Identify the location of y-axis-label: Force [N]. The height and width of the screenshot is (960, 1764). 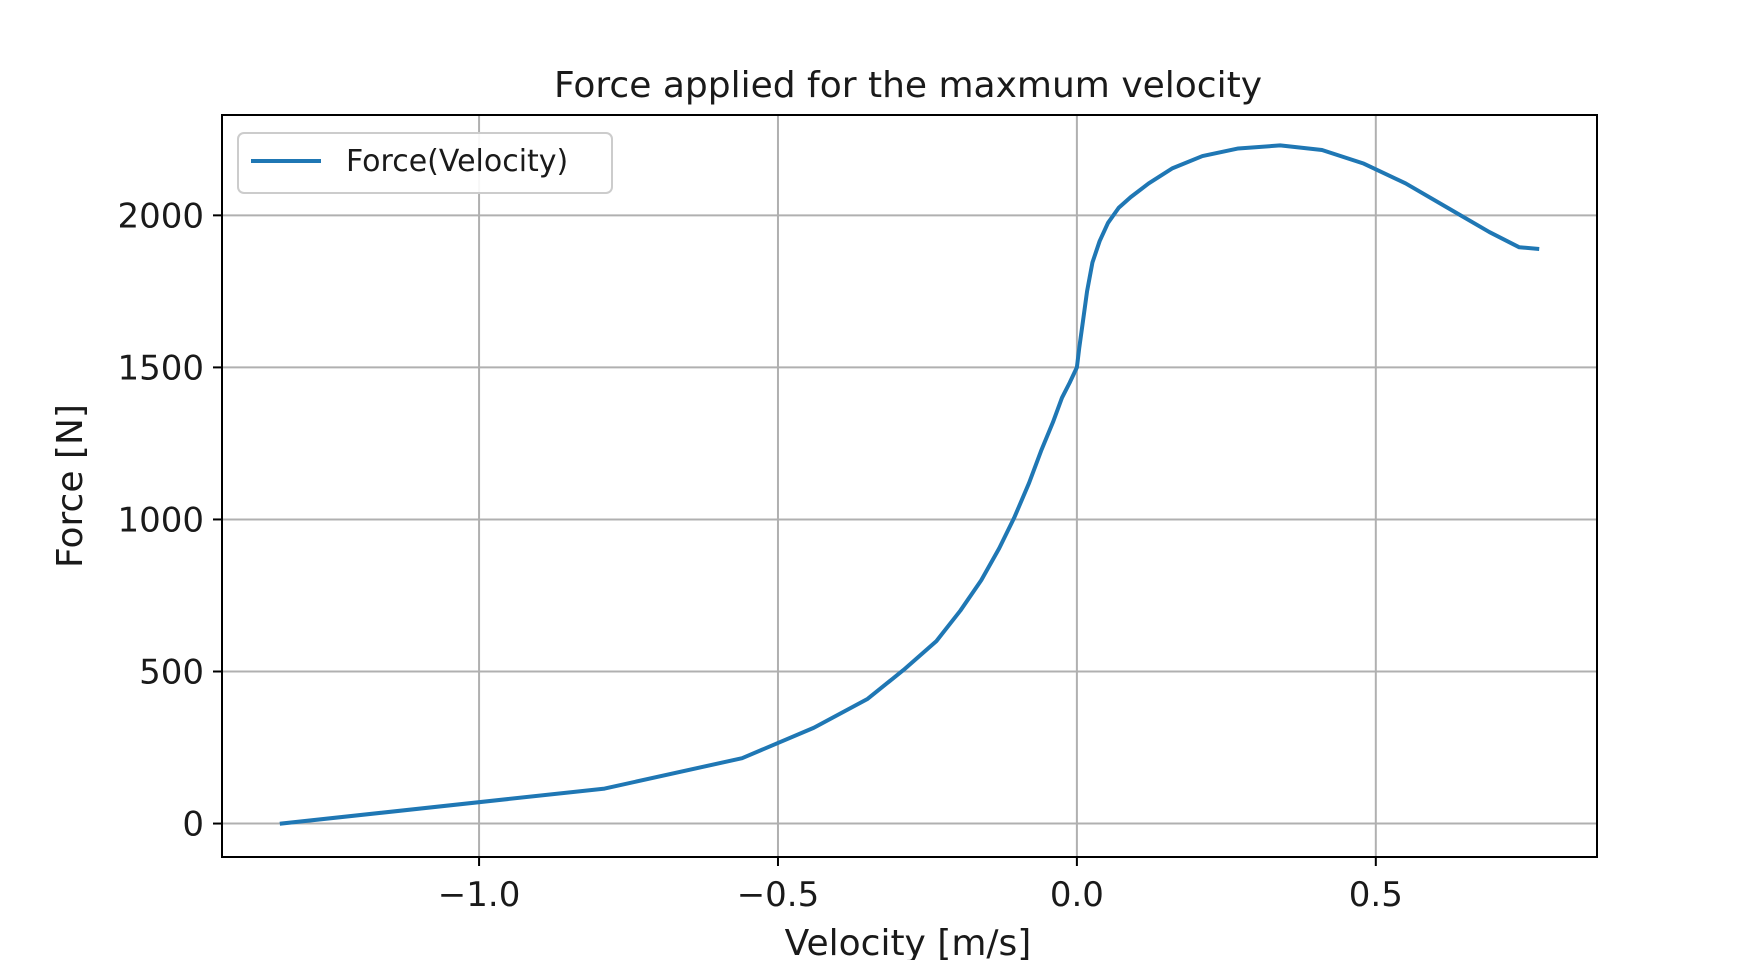
(70, 486).